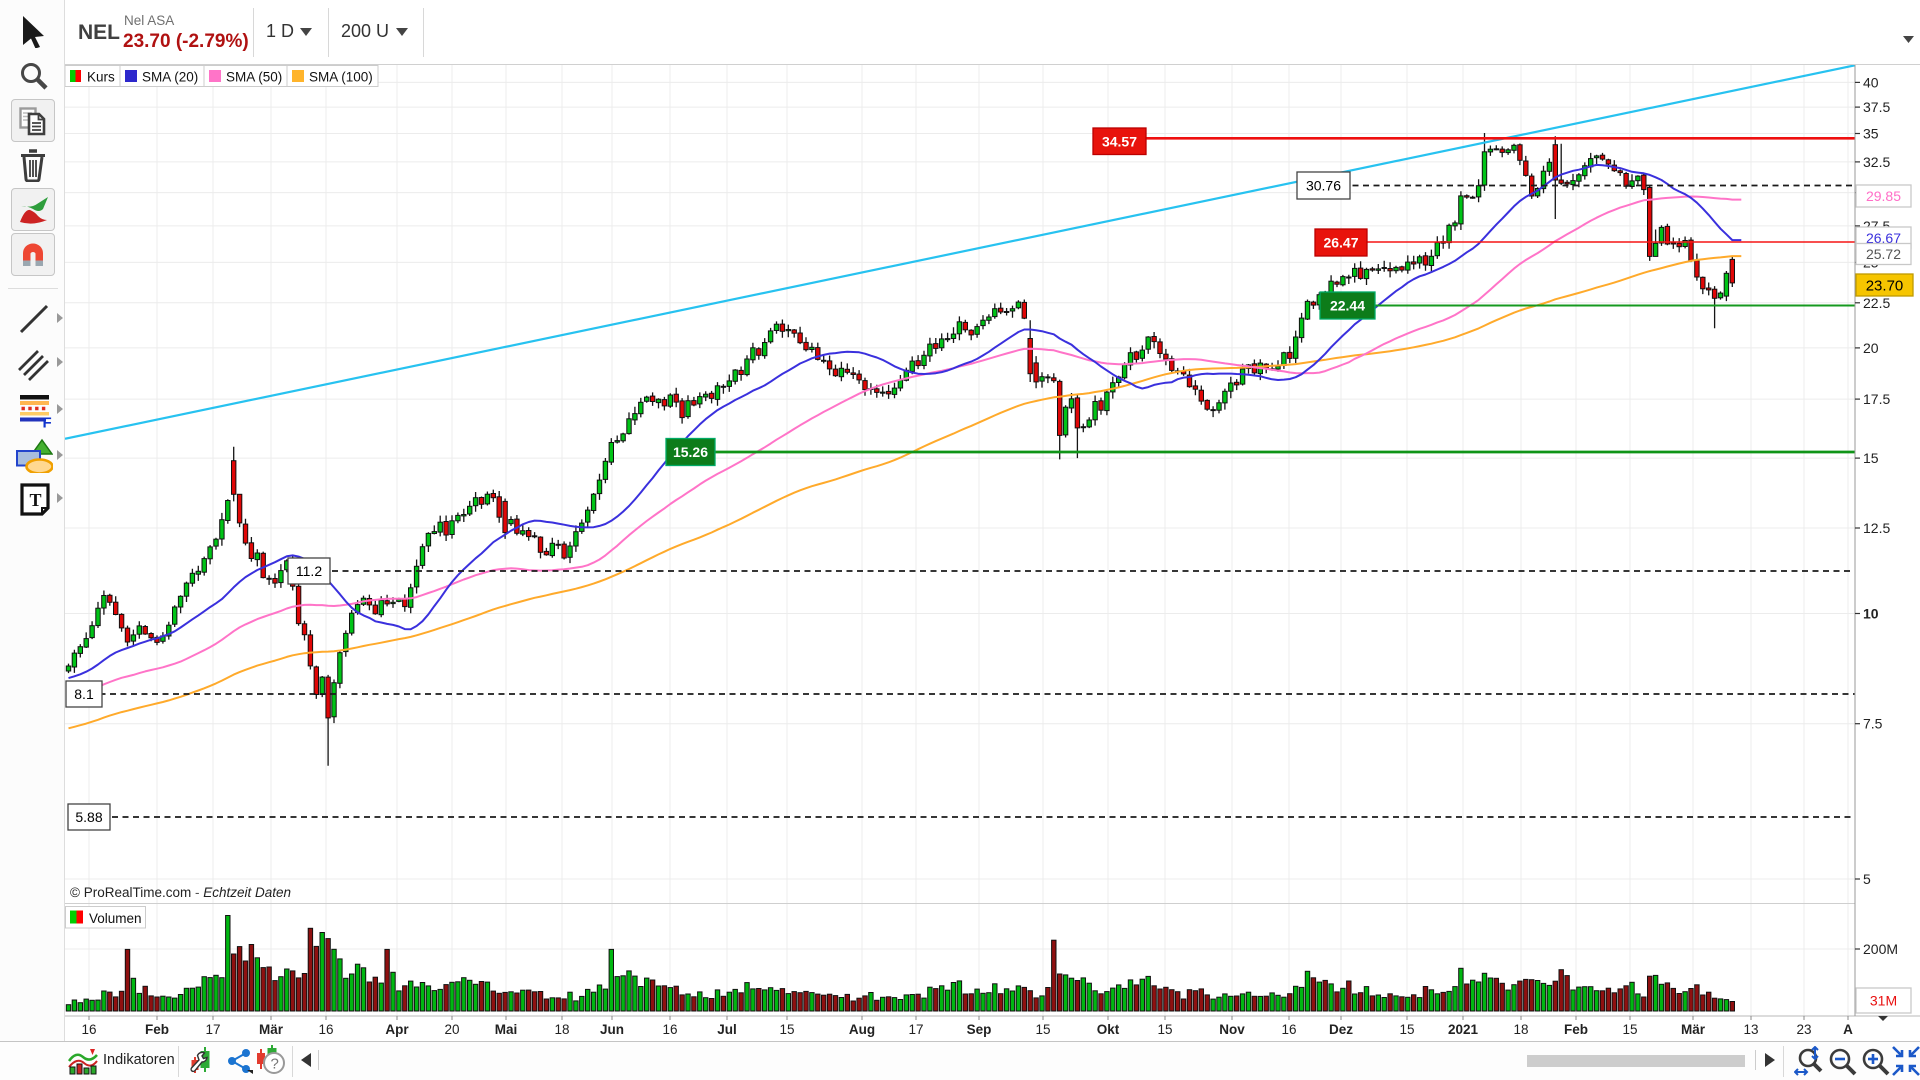  Describe the element at coordinates (1232, 1029) in the screenshot. I see `svg-text: Nov` at that location.